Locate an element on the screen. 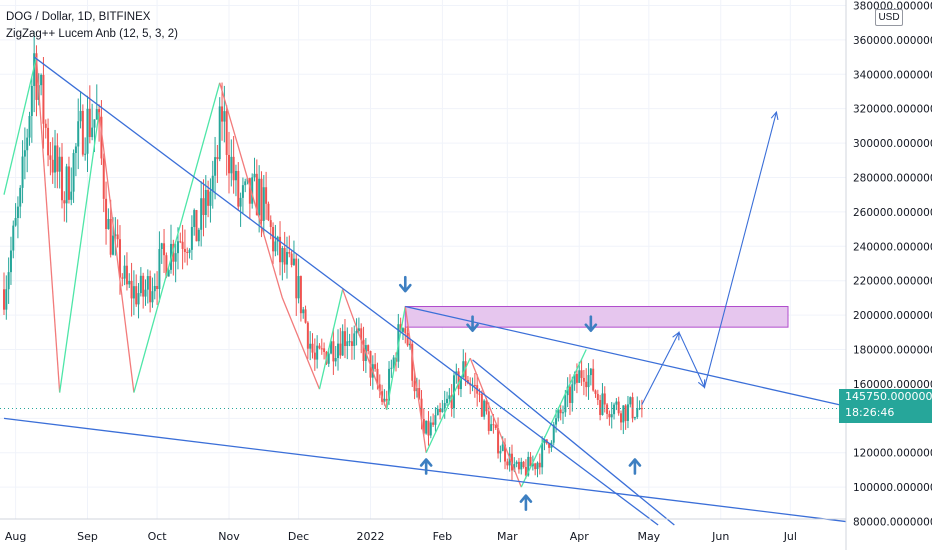 This screenshot has height=550, width=932. signal-arrows is located at coordinates (520, 393).